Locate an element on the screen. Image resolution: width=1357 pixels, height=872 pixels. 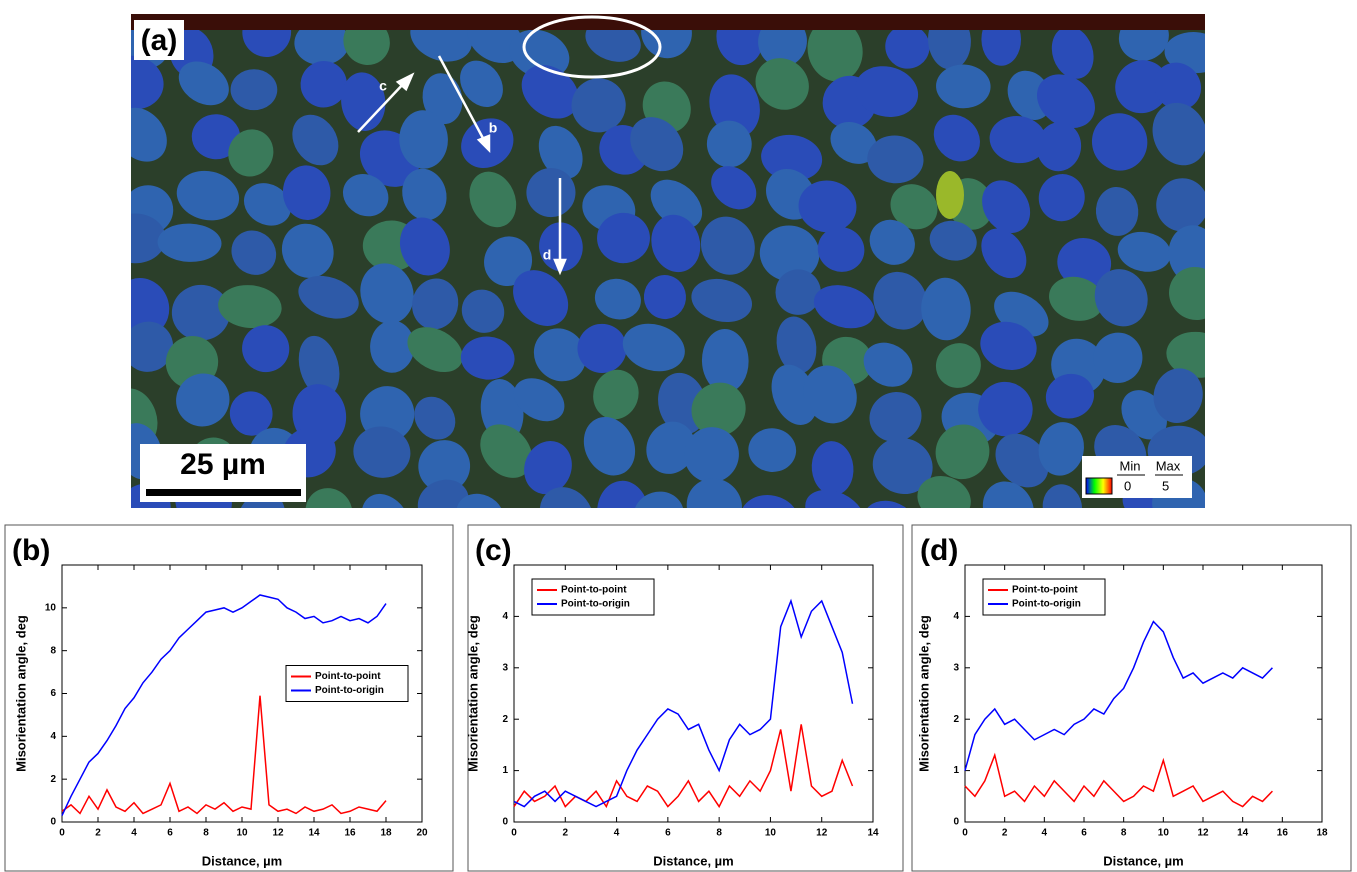
x-tick-label: 16 is located at coordinates (350, 833).